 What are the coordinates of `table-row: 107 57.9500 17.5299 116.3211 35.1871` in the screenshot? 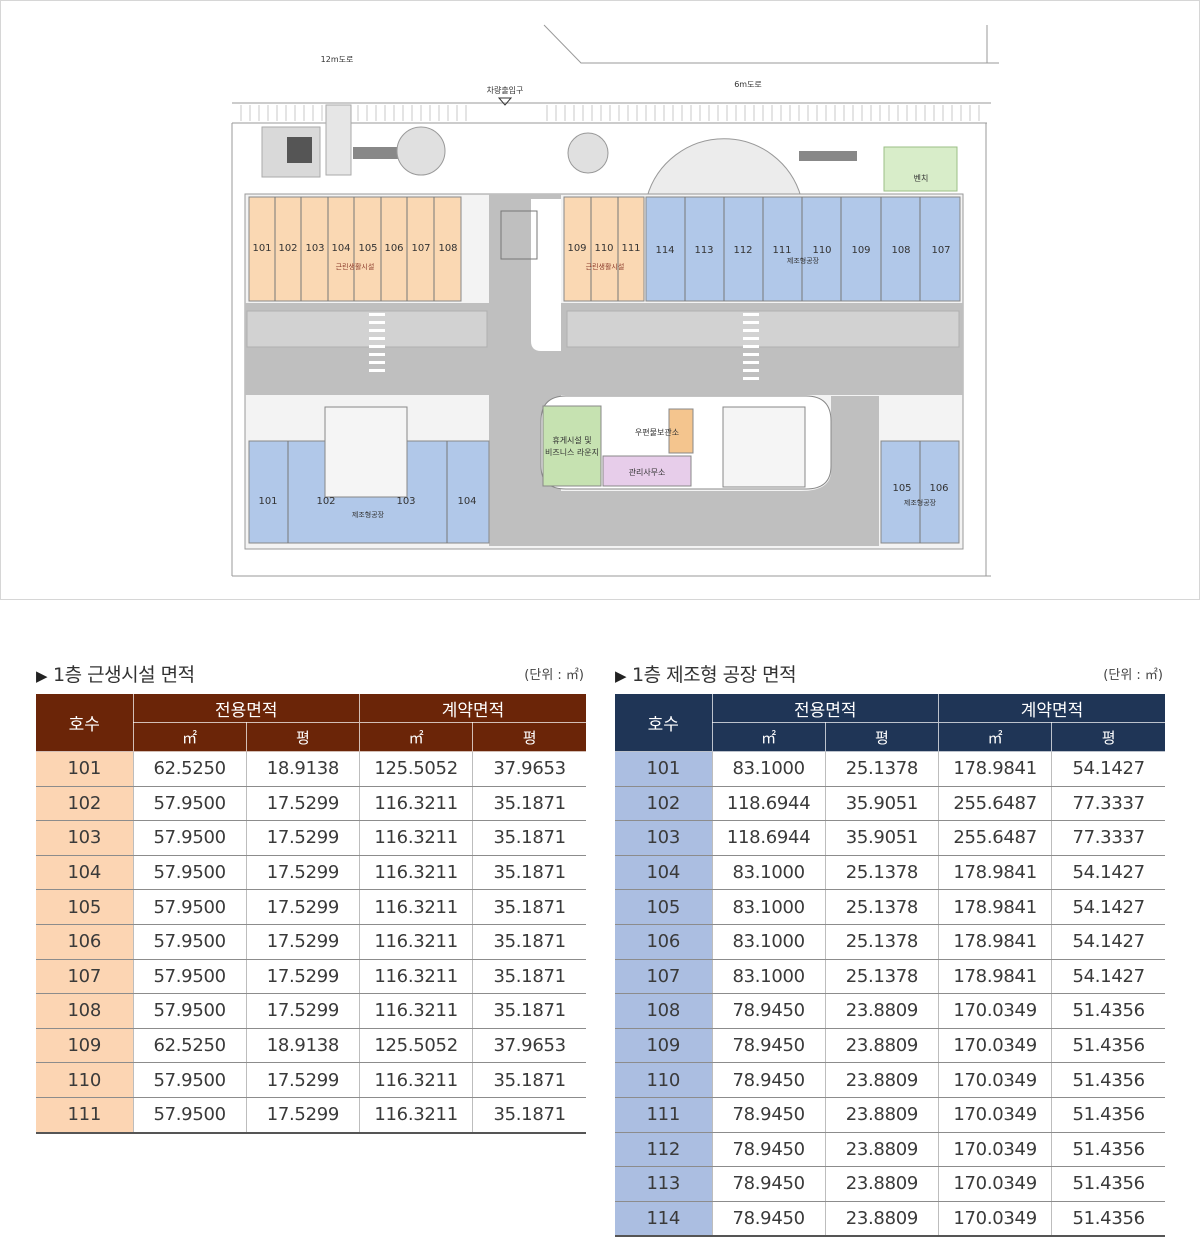 It's located at (311, 977).